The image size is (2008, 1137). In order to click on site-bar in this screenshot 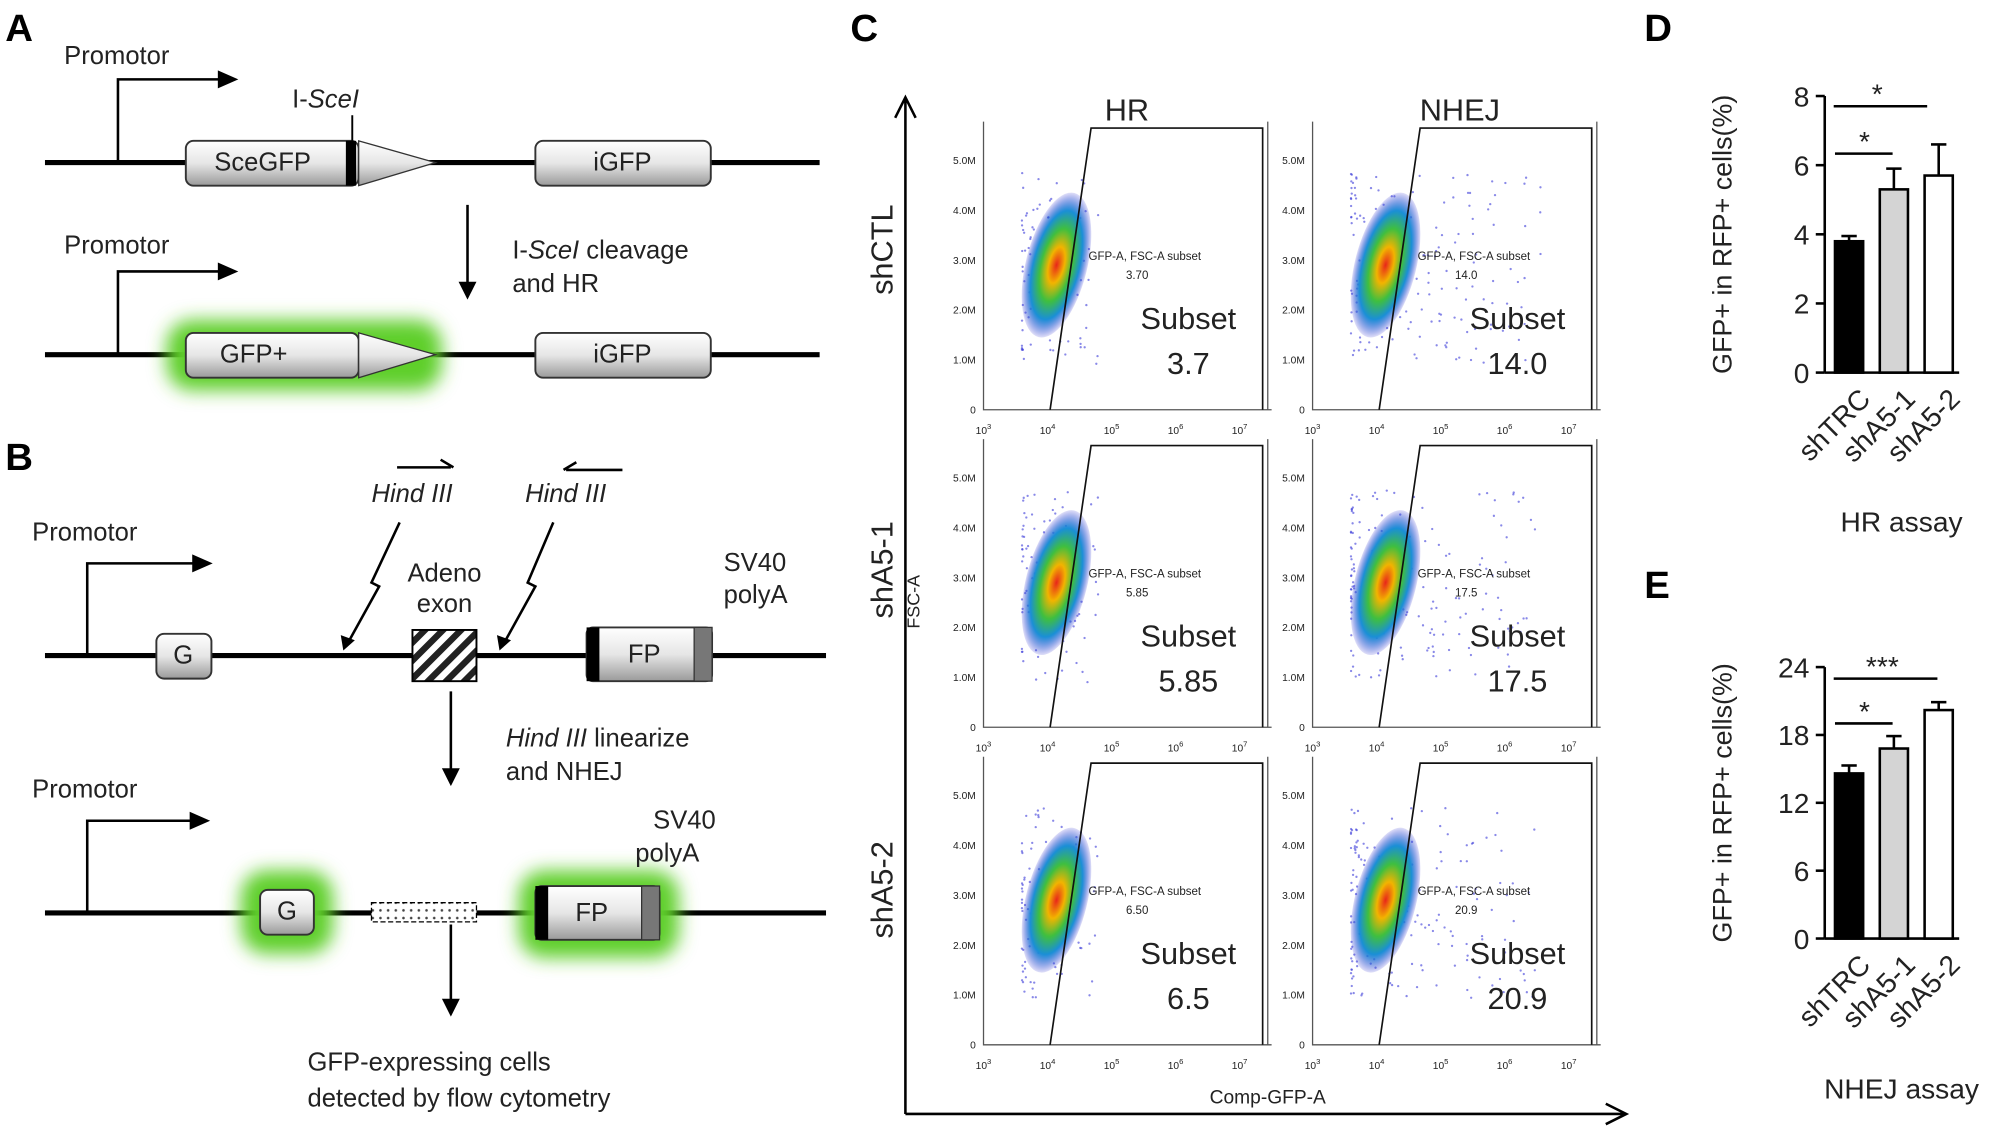, I will do `click(593, 654)`.